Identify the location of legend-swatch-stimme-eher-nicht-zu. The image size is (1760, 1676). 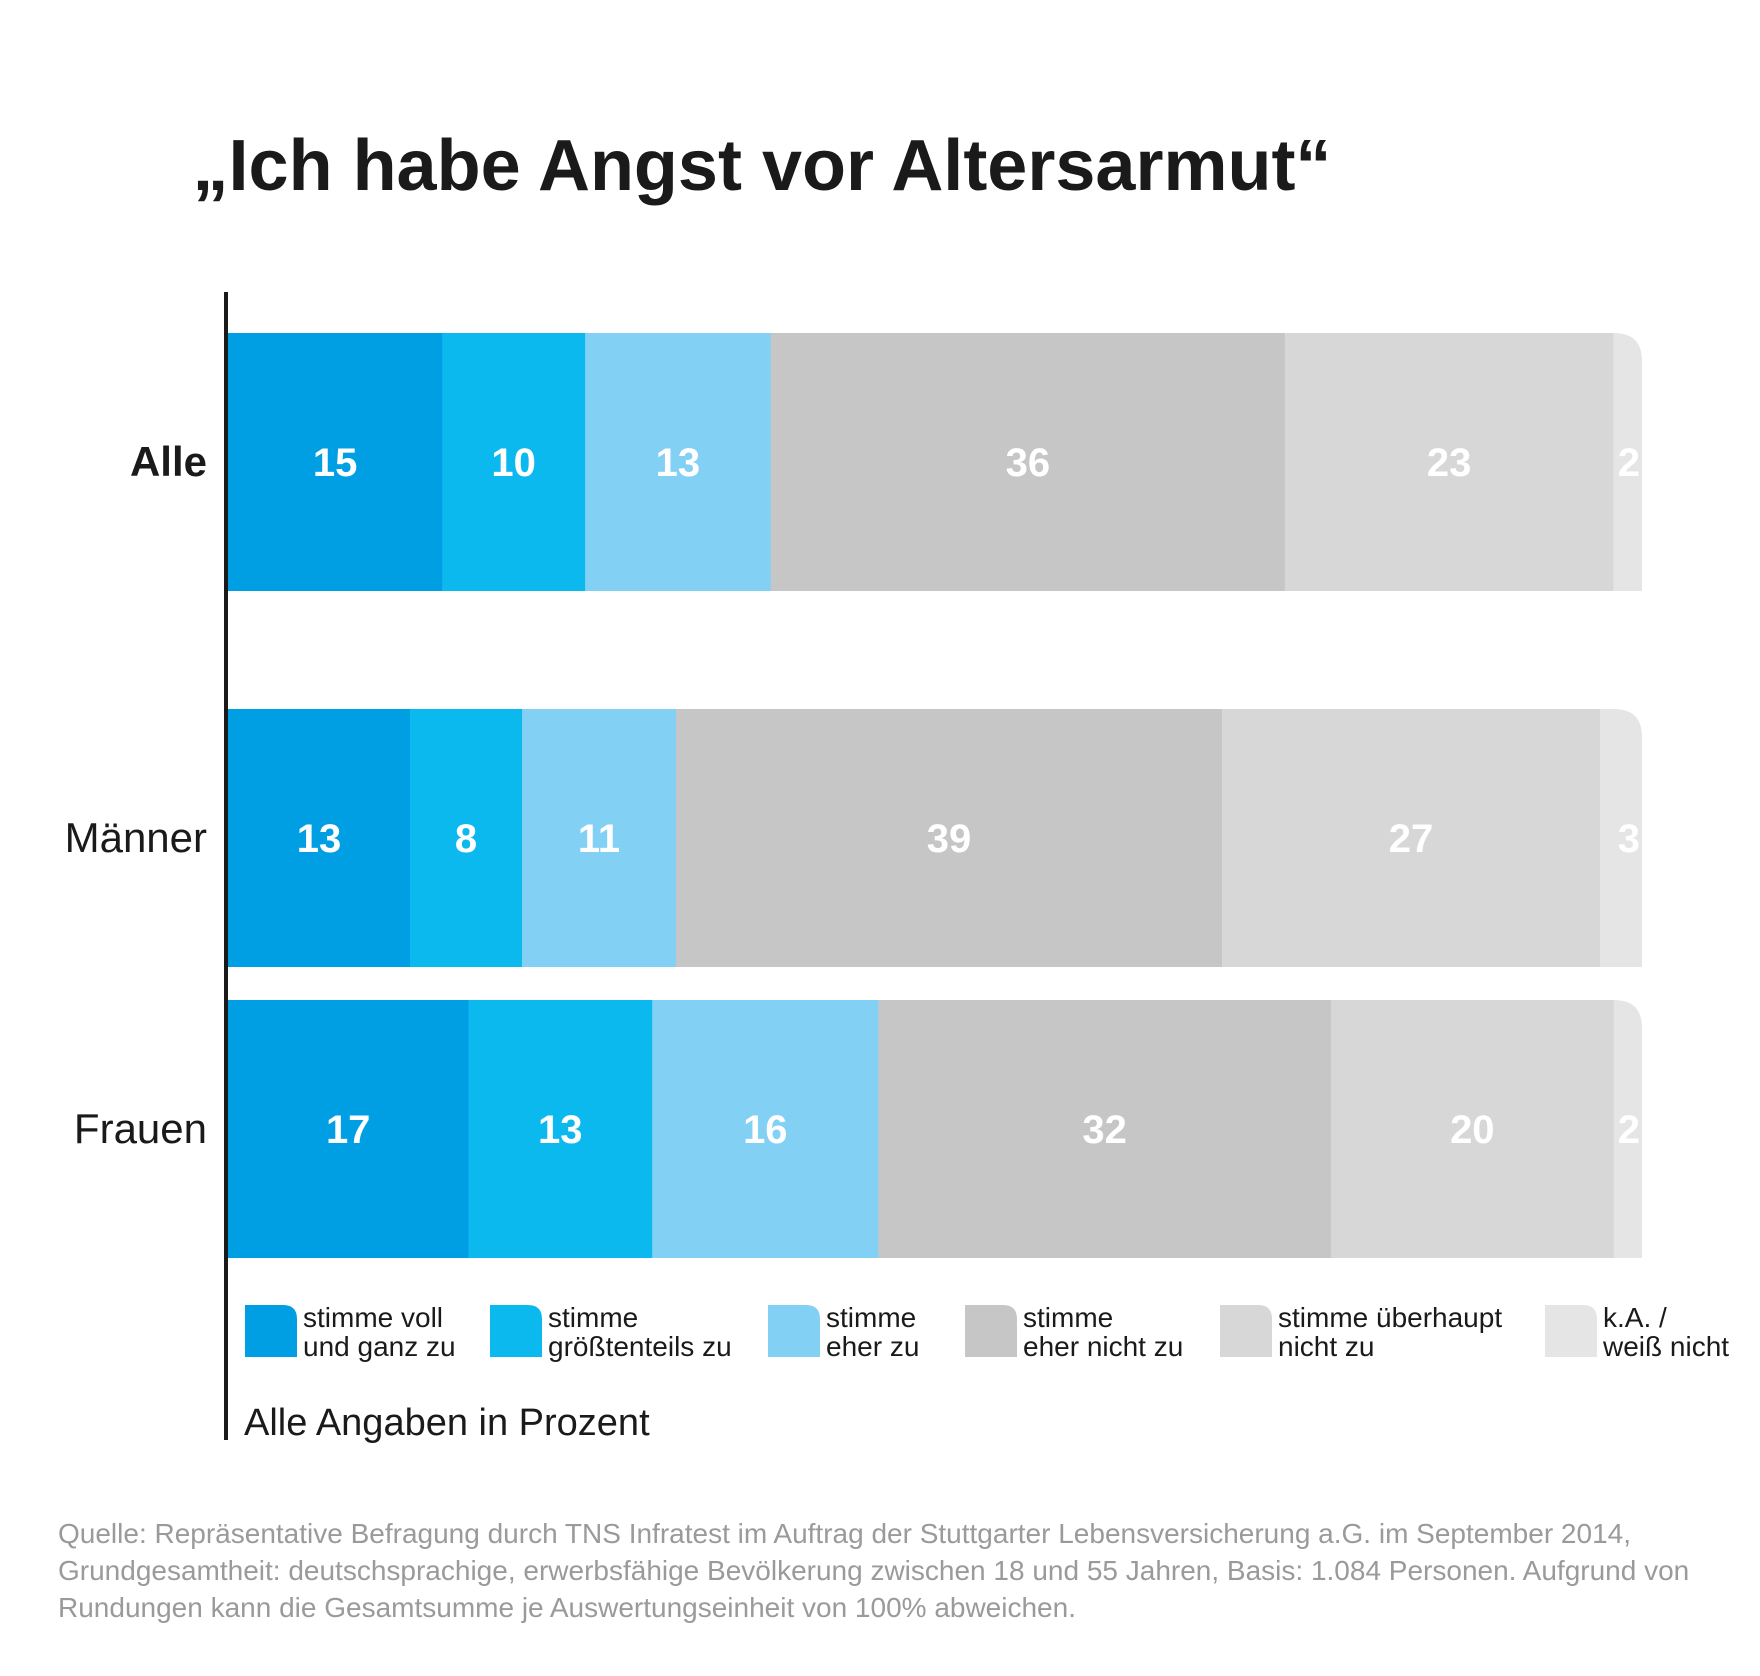
(991, 1331).